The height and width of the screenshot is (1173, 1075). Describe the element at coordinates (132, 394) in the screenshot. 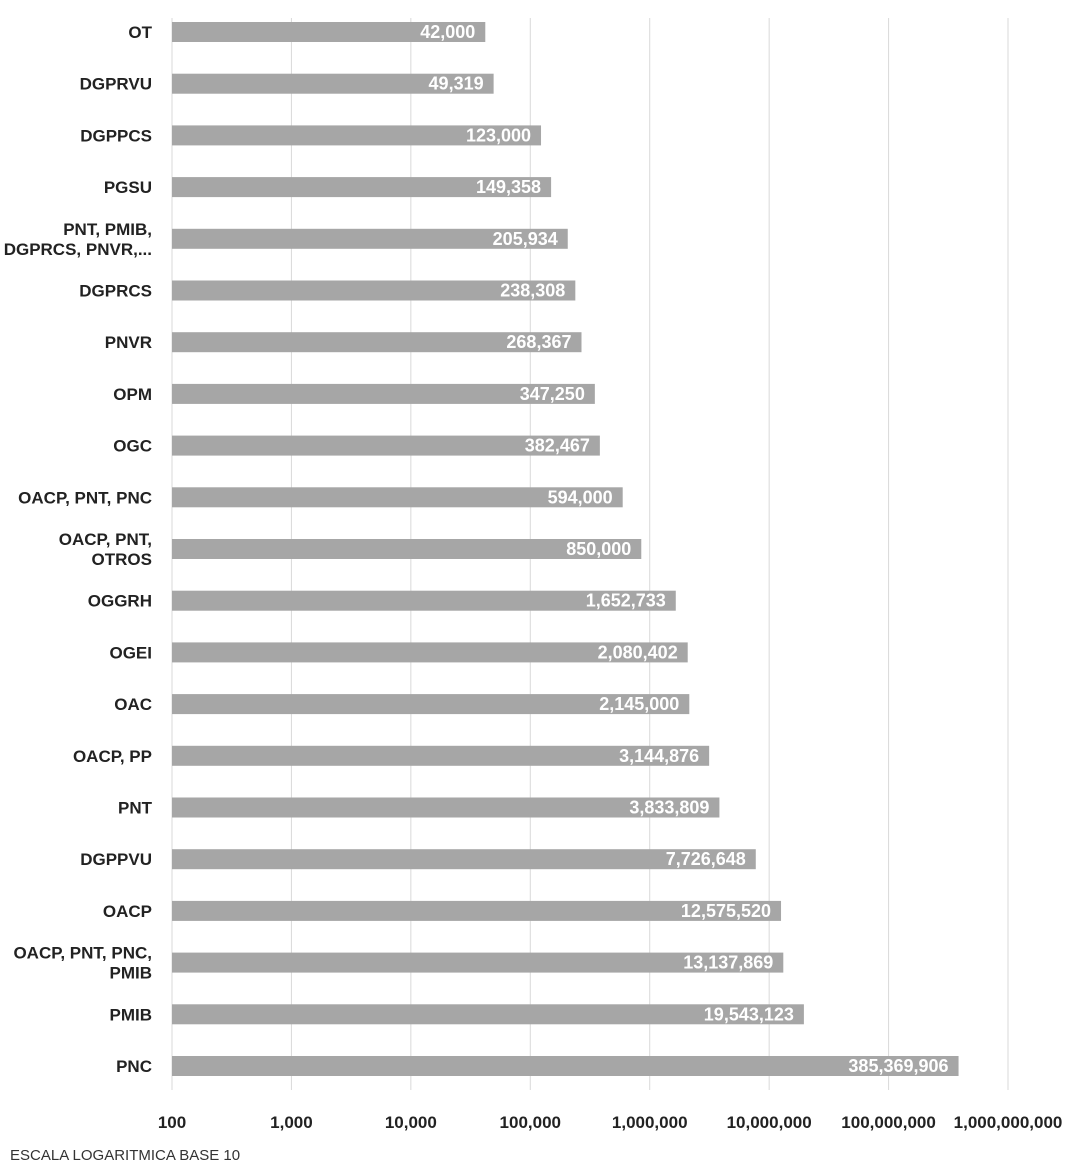

I see `category-label: OPM` at that location.